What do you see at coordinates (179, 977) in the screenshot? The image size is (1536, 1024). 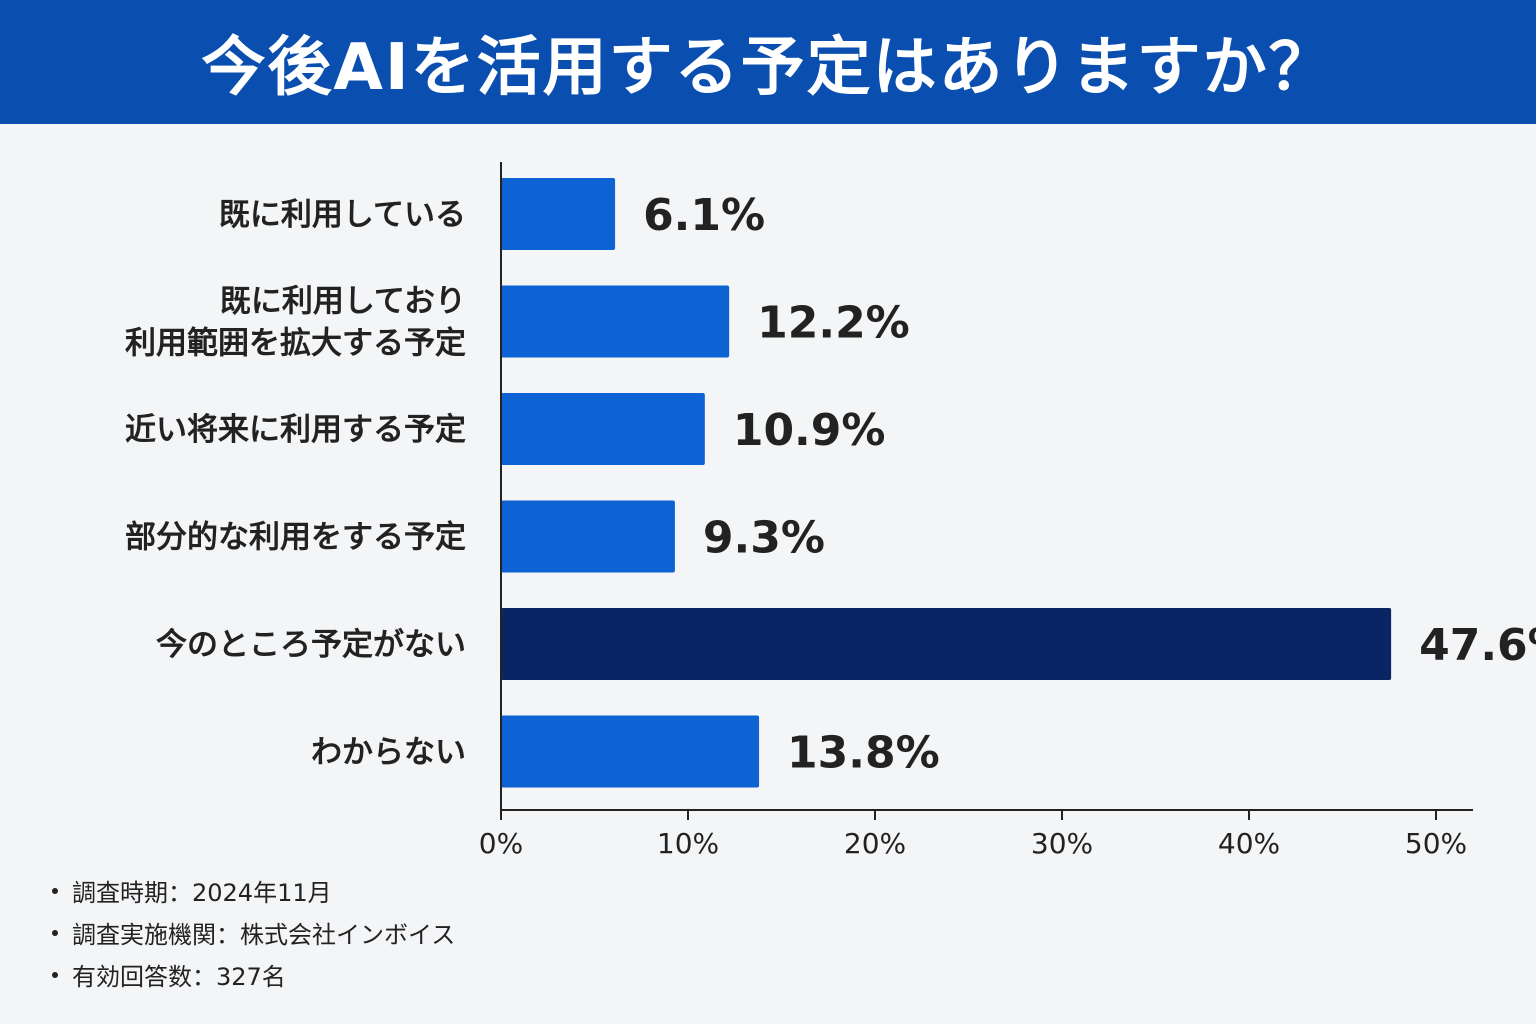 I see `note-valid-responses: 有効回答数：327名` at bounding box center [179, 977].